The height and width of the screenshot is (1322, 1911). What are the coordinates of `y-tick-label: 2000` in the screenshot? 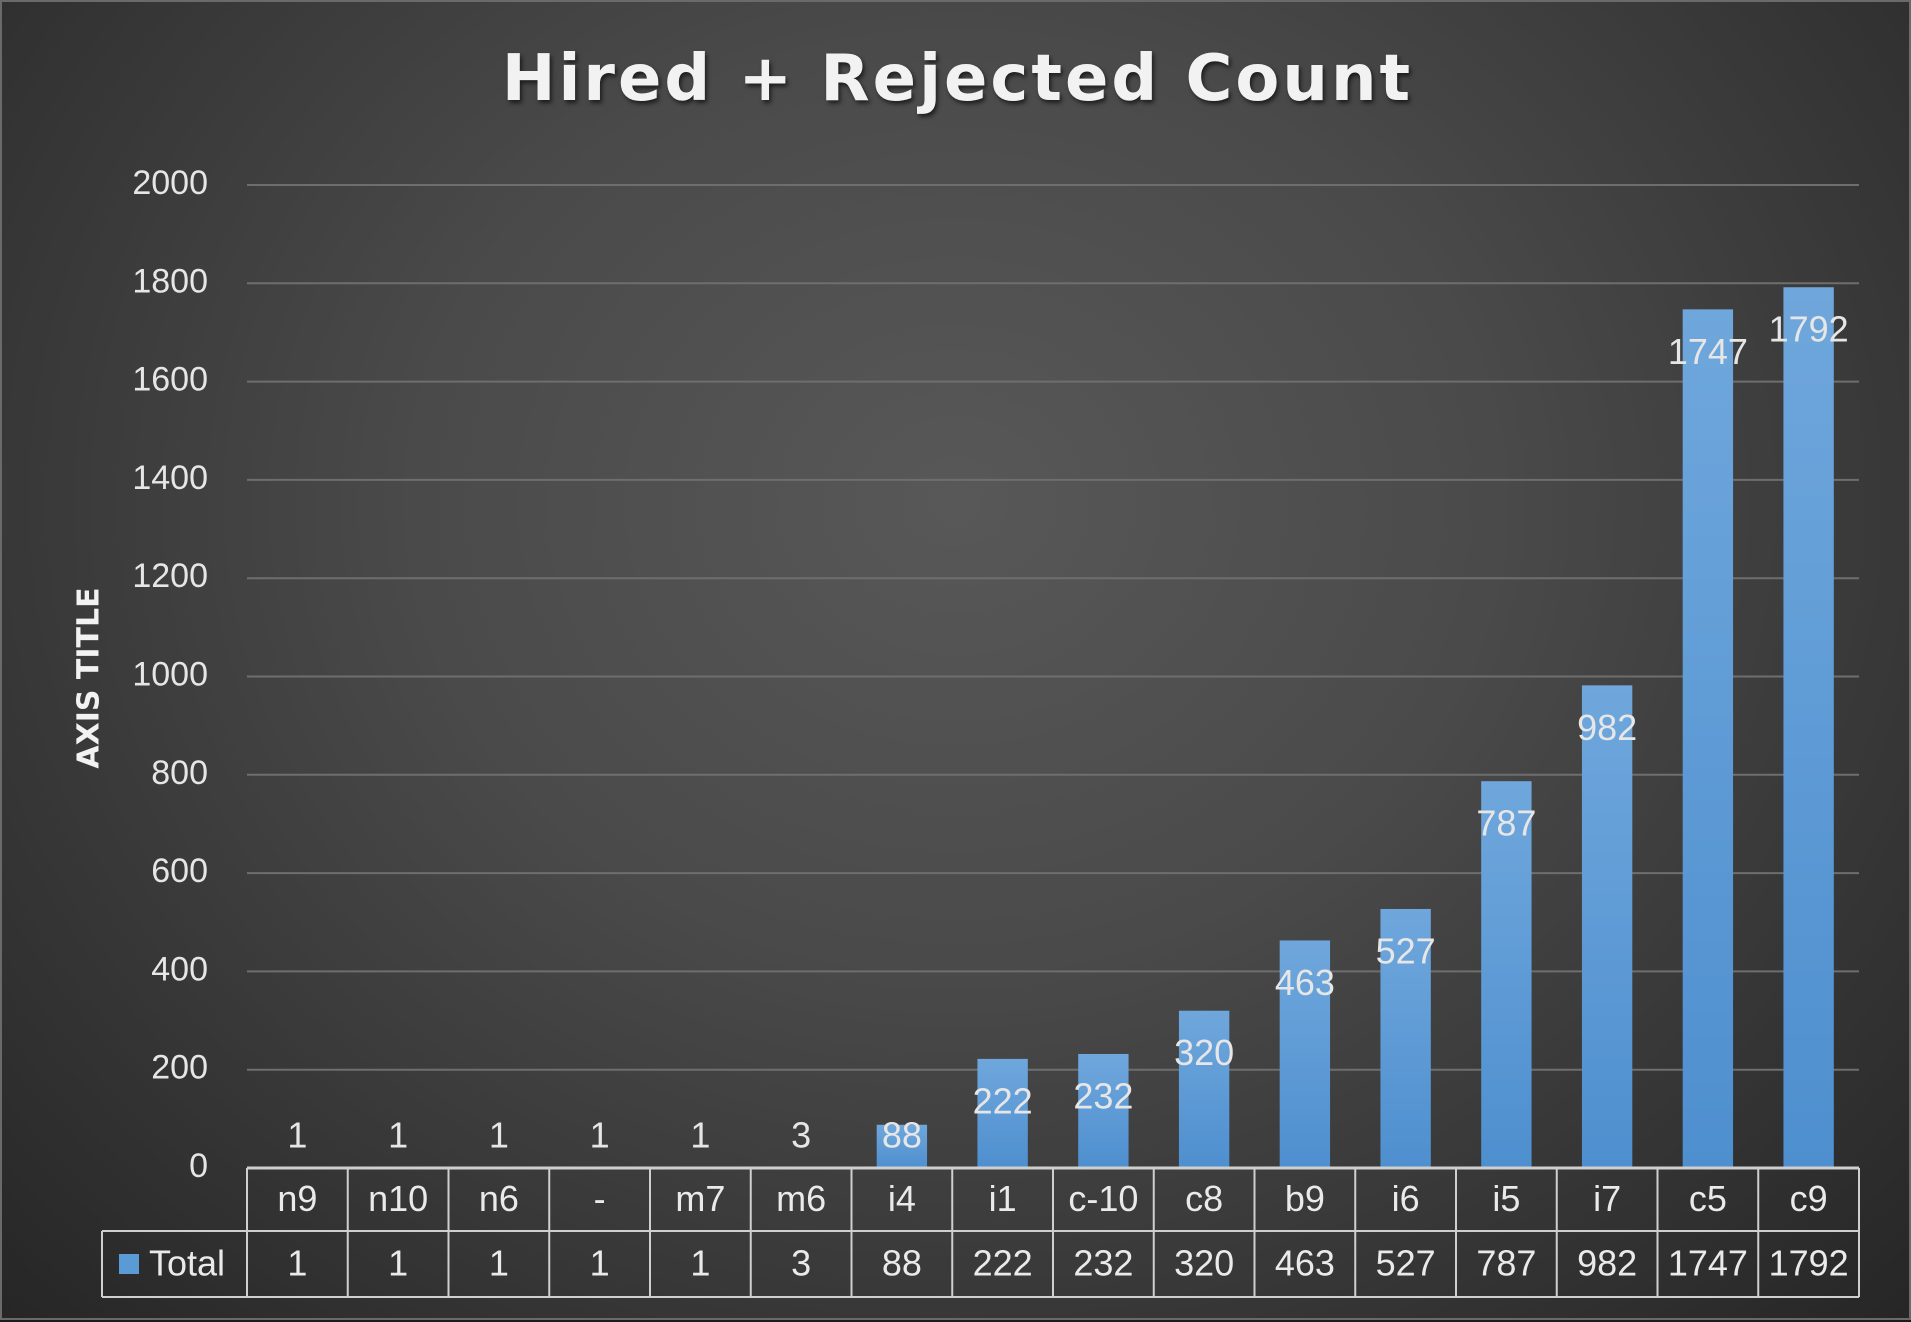 It's located at (170, 183).